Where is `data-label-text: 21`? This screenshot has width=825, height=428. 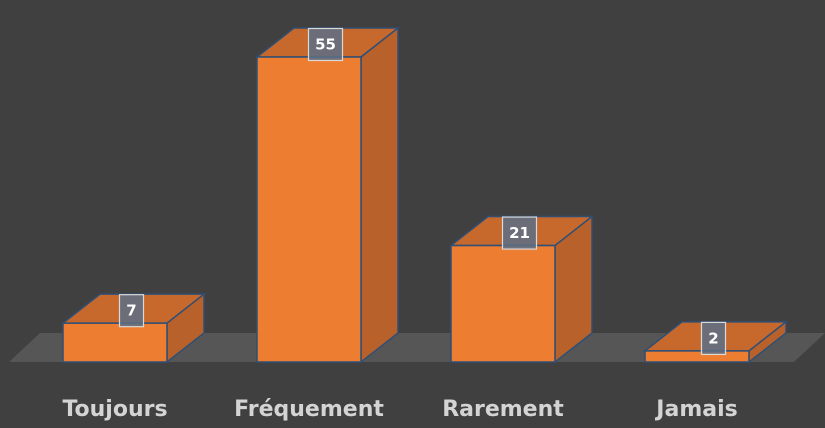 data-label-text: 21 is located at coordinates (519, 233).